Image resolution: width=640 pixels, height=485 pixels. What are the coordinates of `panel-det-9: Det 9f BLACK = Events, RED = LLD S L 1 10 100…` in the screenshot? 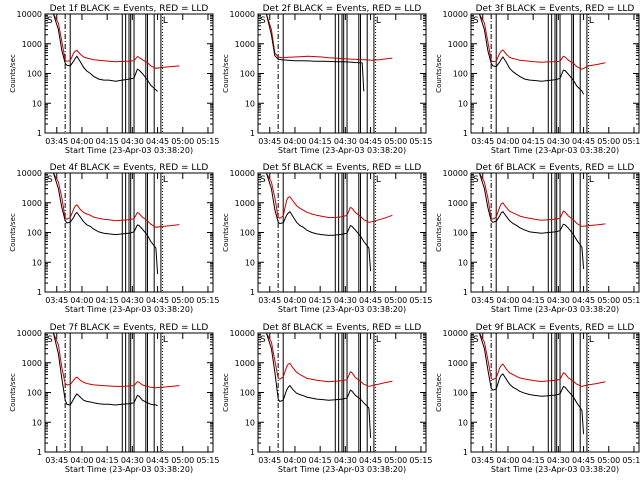 It's located at (537, 398).